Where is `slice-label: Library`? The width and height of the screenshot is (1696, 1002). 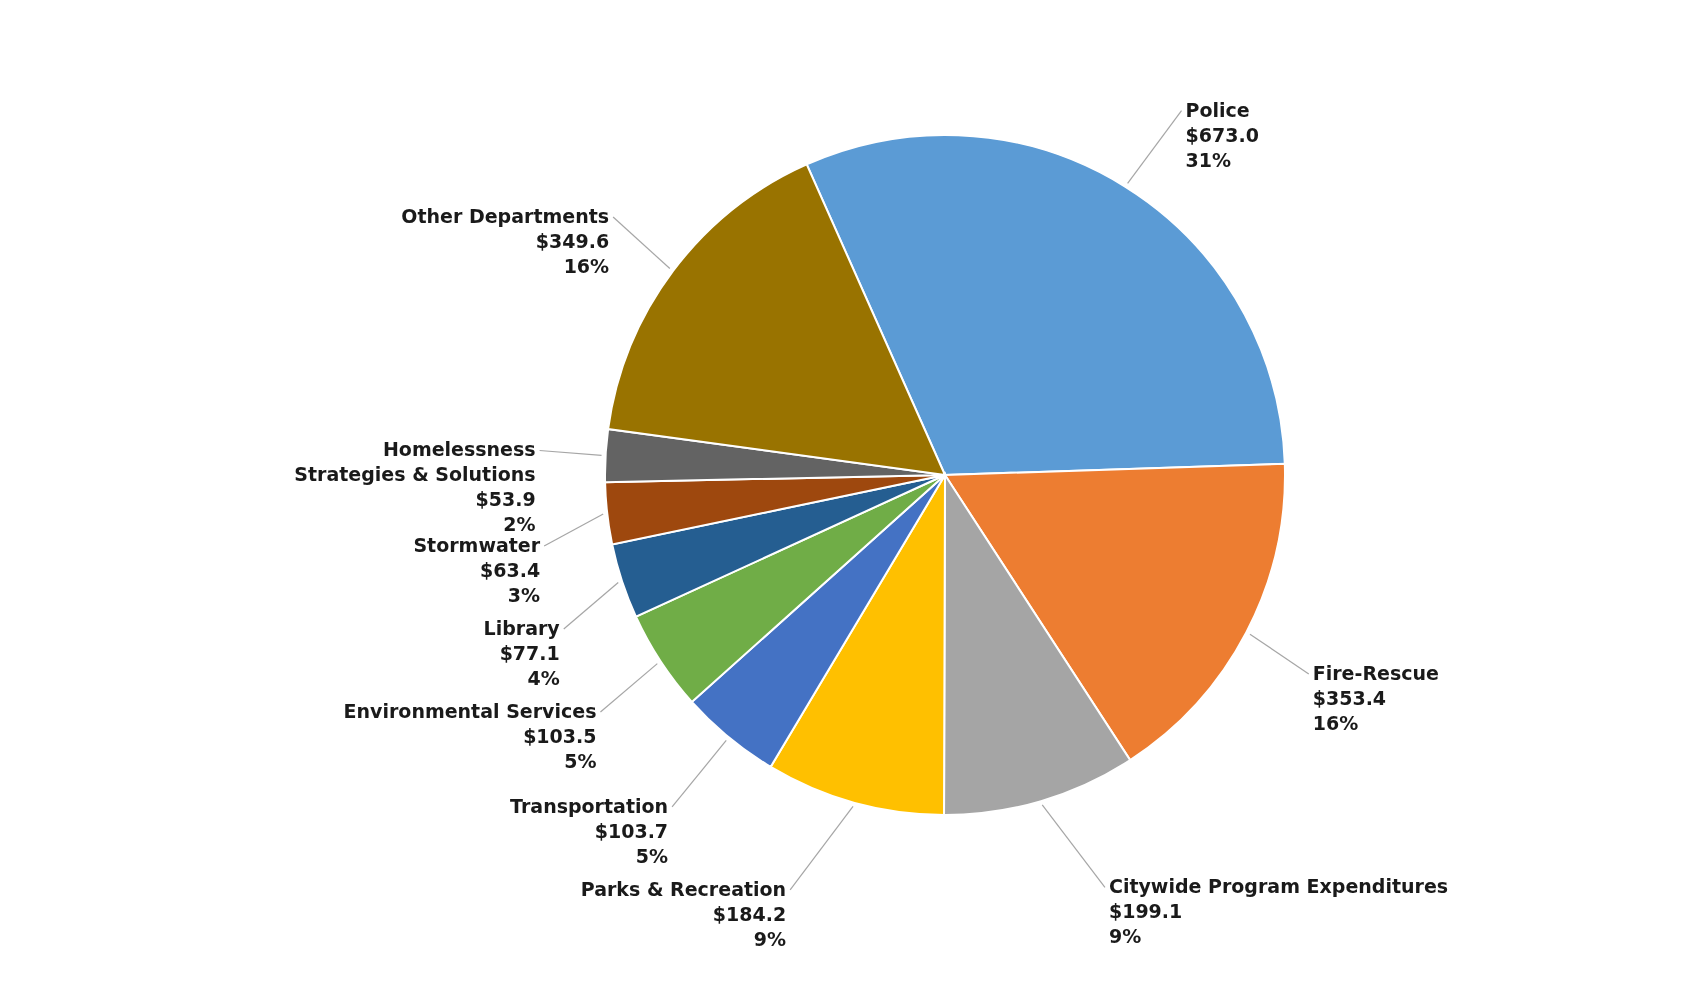
slice-label: Library is located at coordinates (522, 627).